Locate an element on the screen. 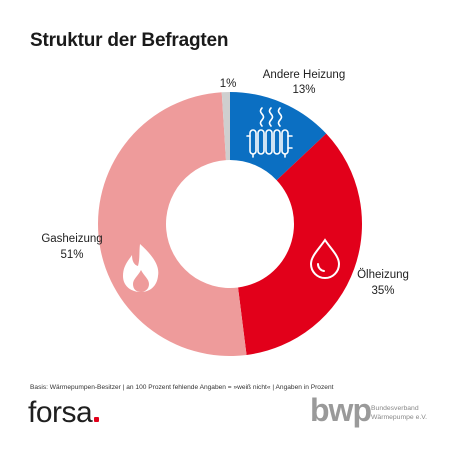  slice-value-other: 1% is located at coordinates (228, 84).